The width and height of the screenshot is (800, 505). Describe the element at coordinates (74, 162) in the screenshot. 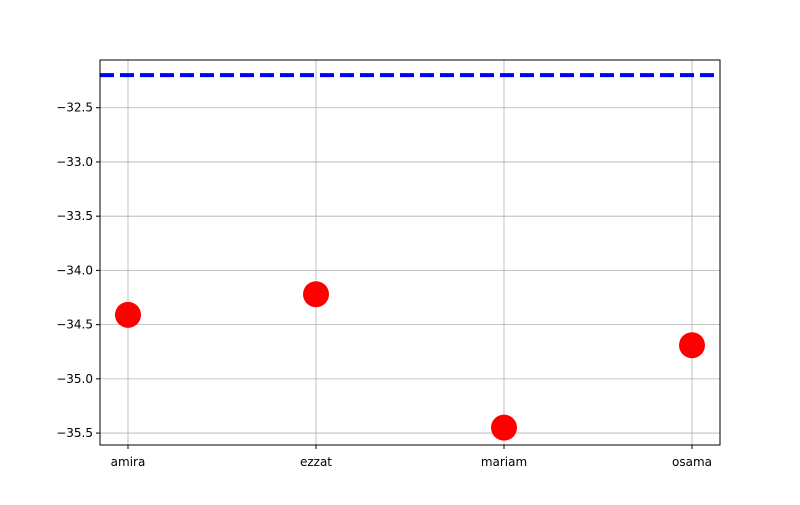

I see `y-tick-label: −33.0` at that location.